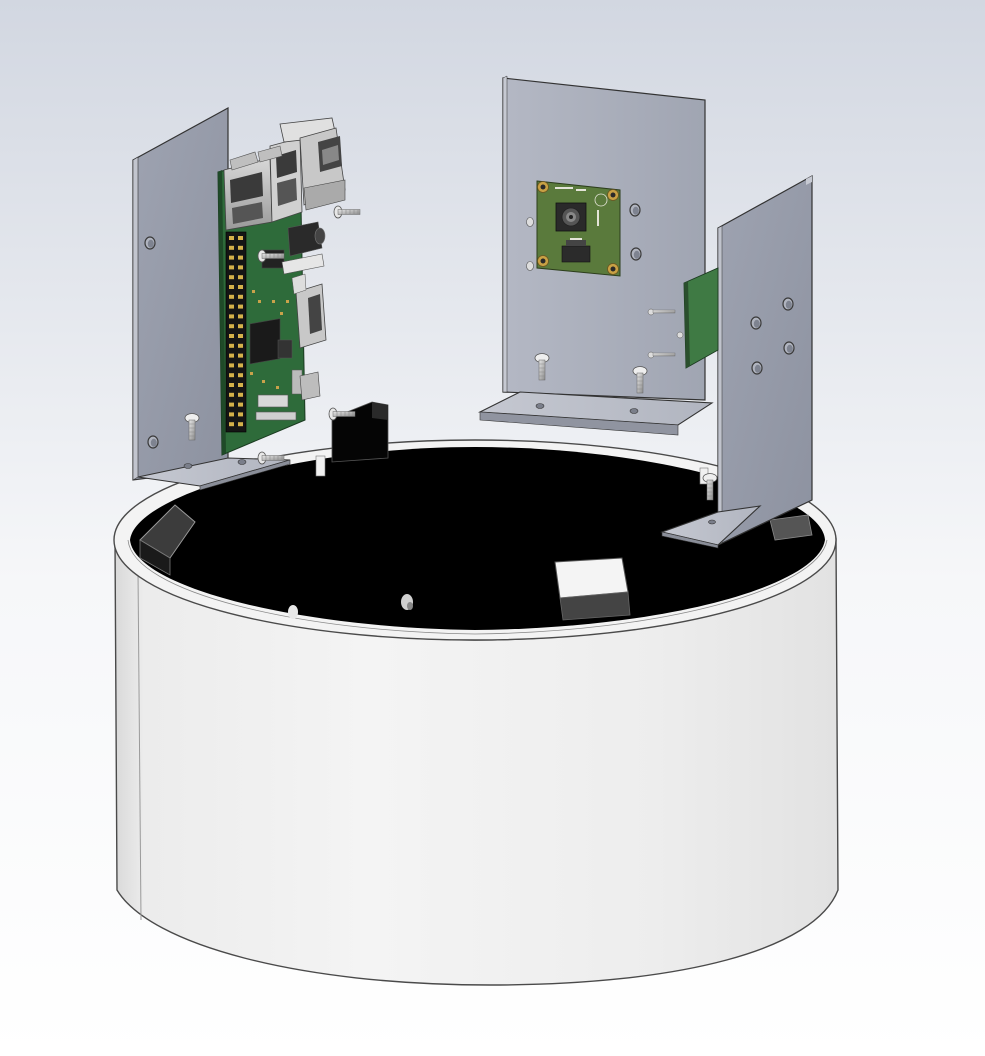  I want to click on interior-bracket-center, so click(360, 432).